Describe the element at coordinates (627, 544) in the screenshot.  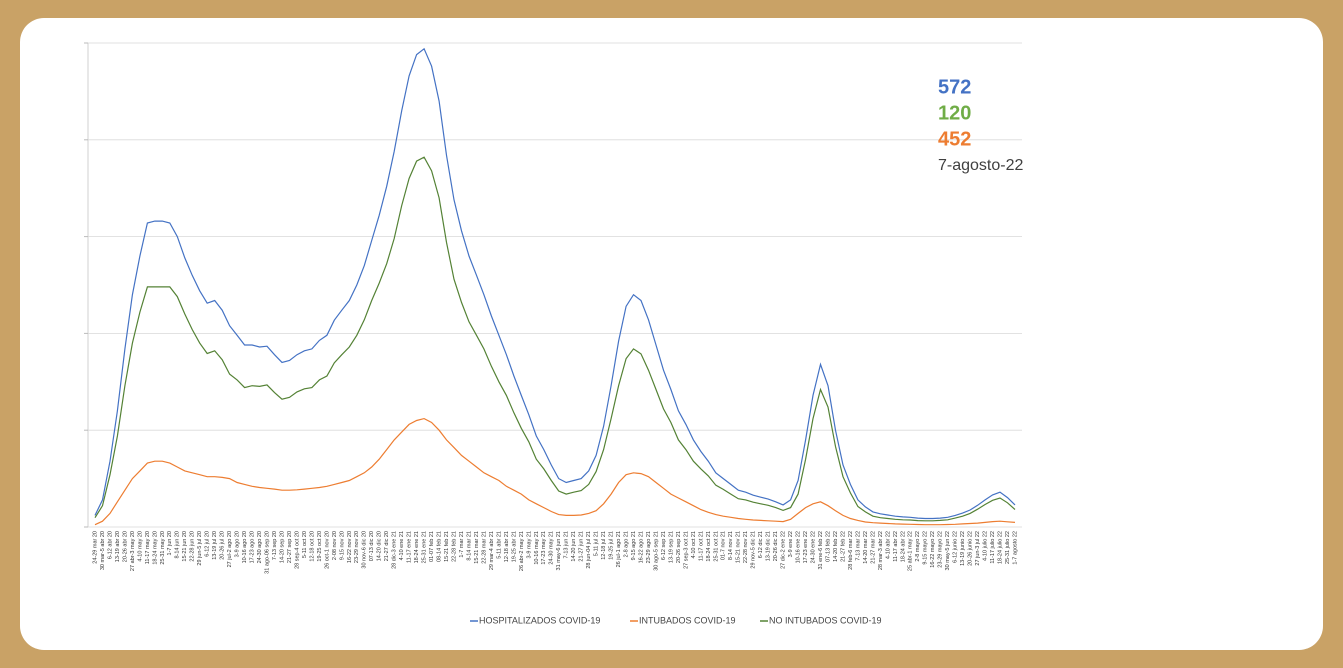
I see `x-tick-label: 2-8 ago 21` at that location.